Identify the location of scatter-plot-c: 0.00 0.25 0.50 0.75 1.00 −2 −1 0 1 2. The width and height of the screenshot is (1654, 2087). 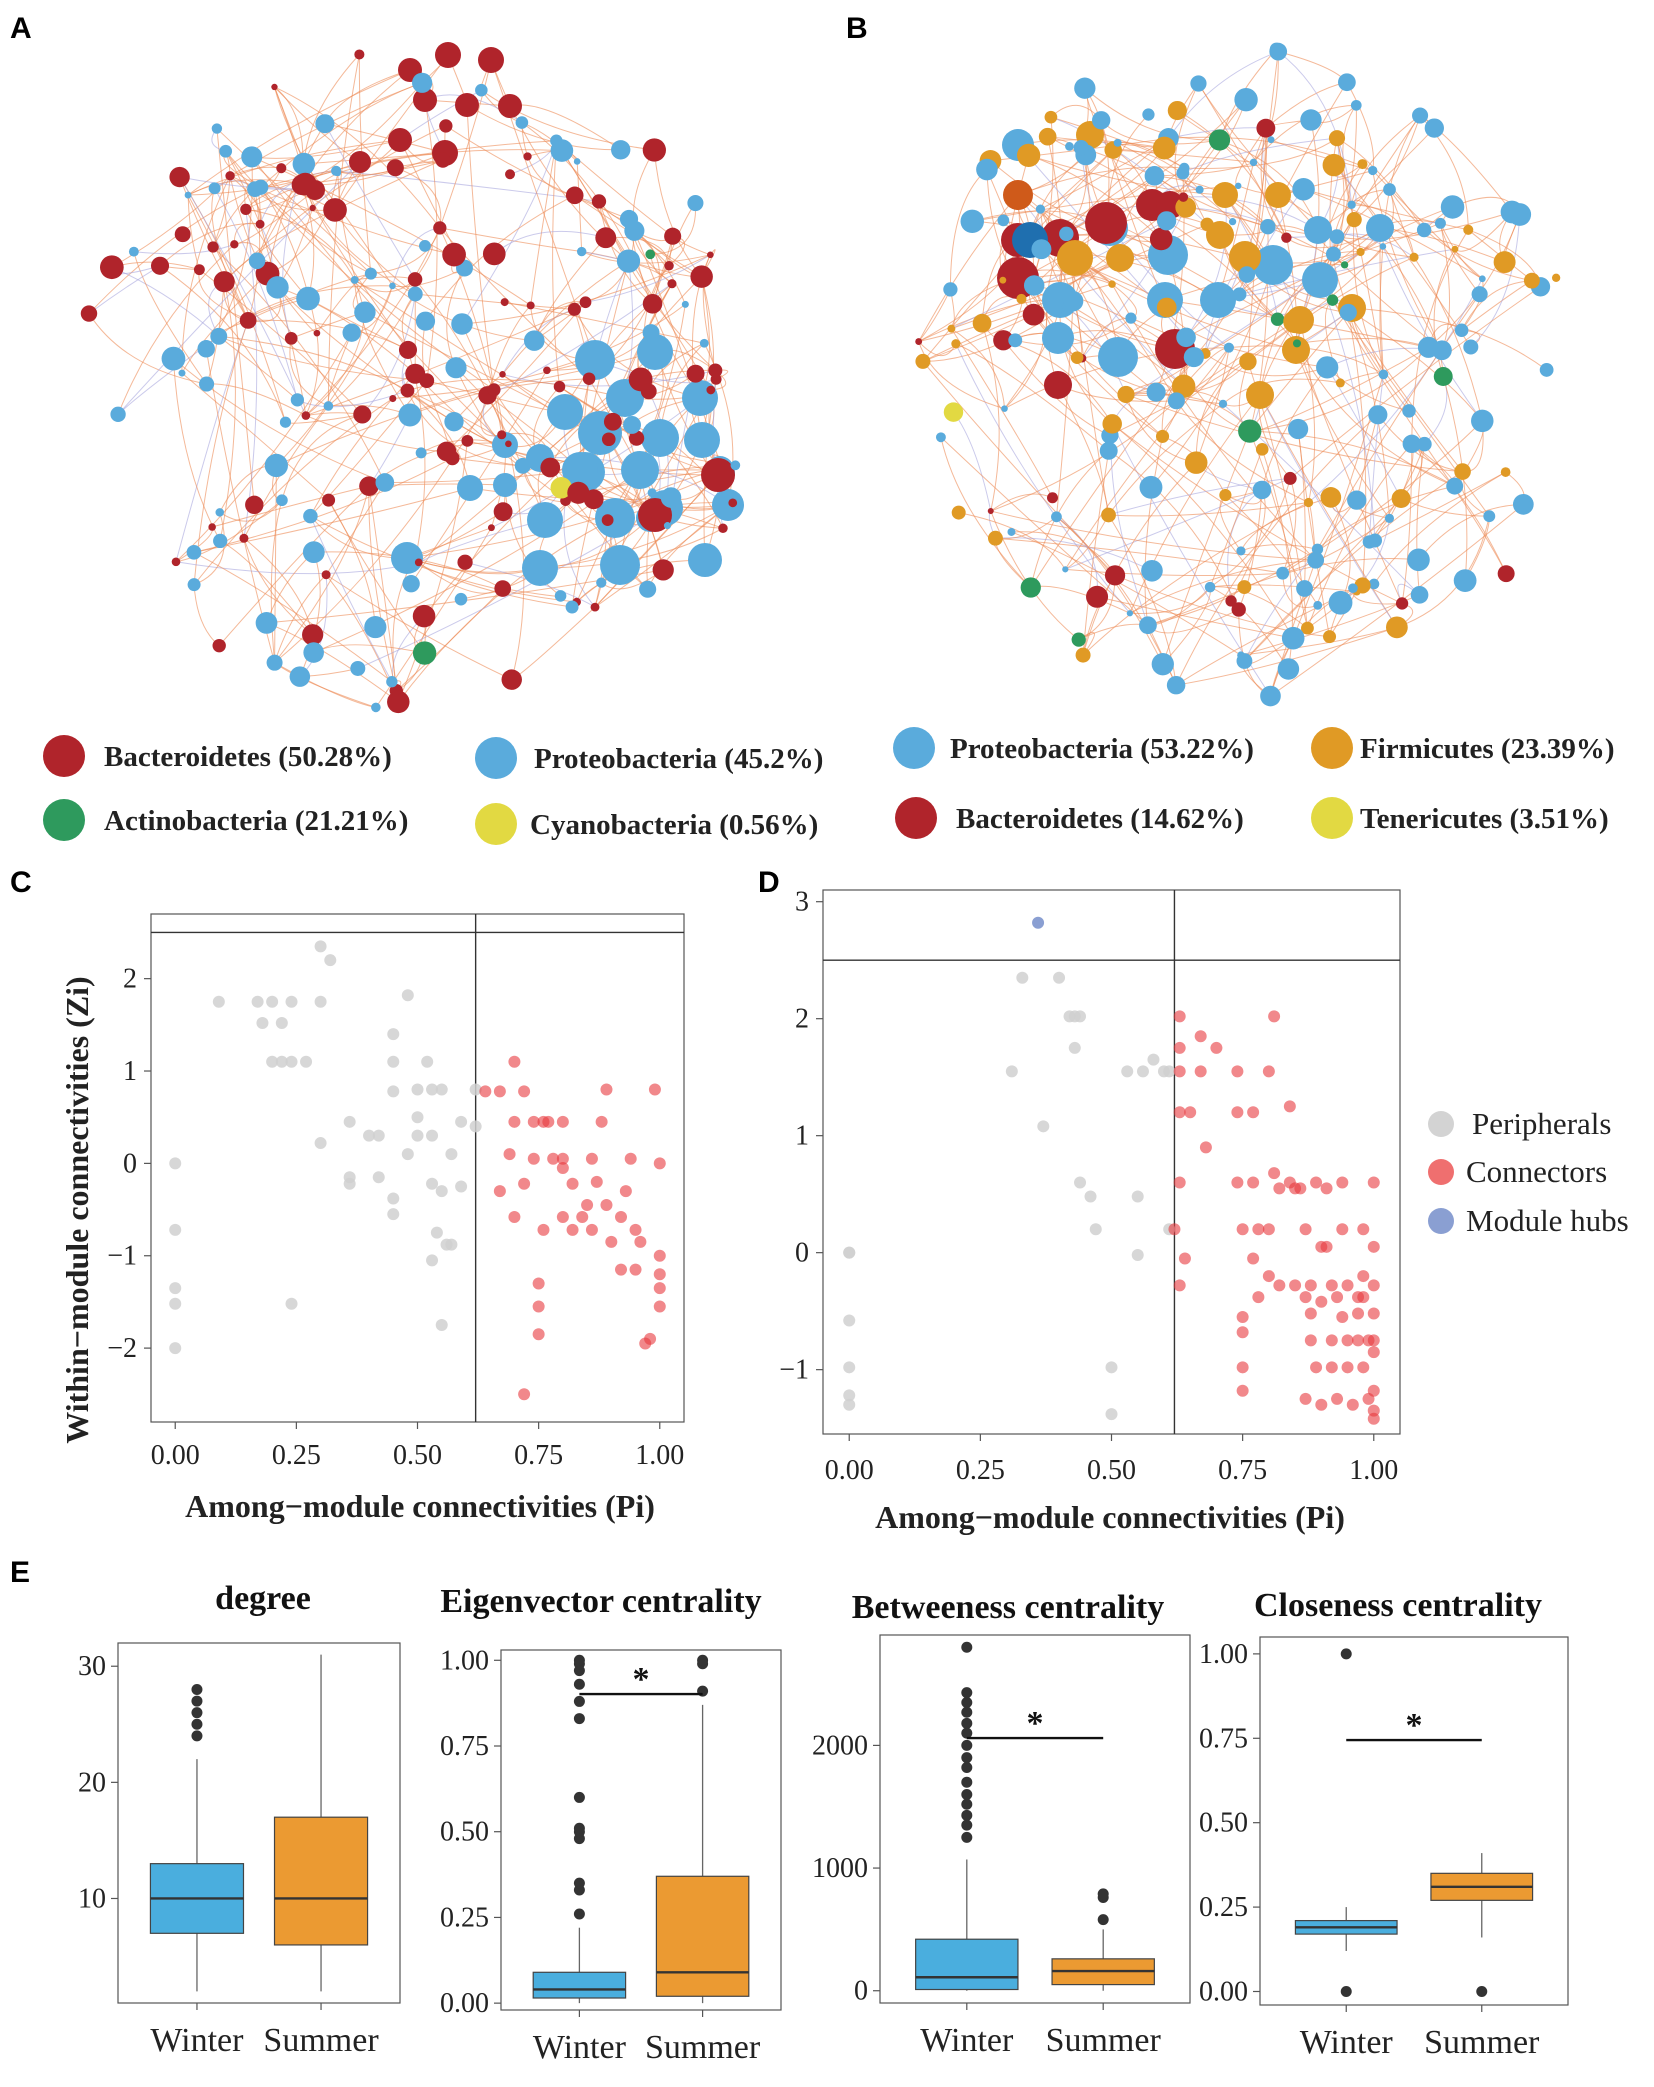
(396, 1192).